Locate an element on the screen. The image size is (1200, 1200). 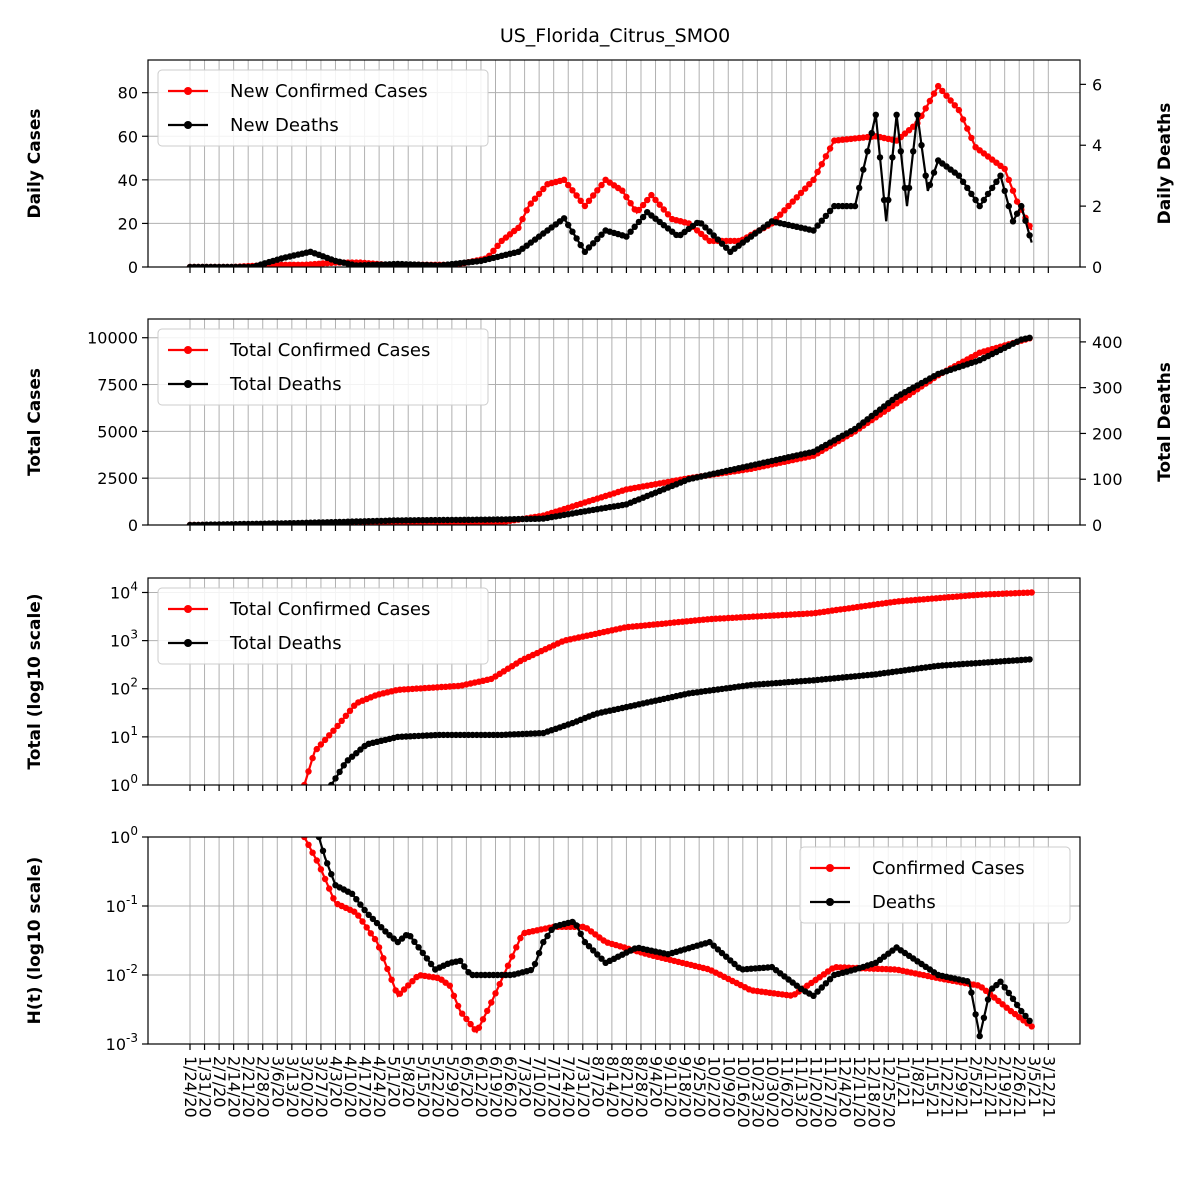
x-tick-label: 7/3/20 is located at coordinates (525, 1082).